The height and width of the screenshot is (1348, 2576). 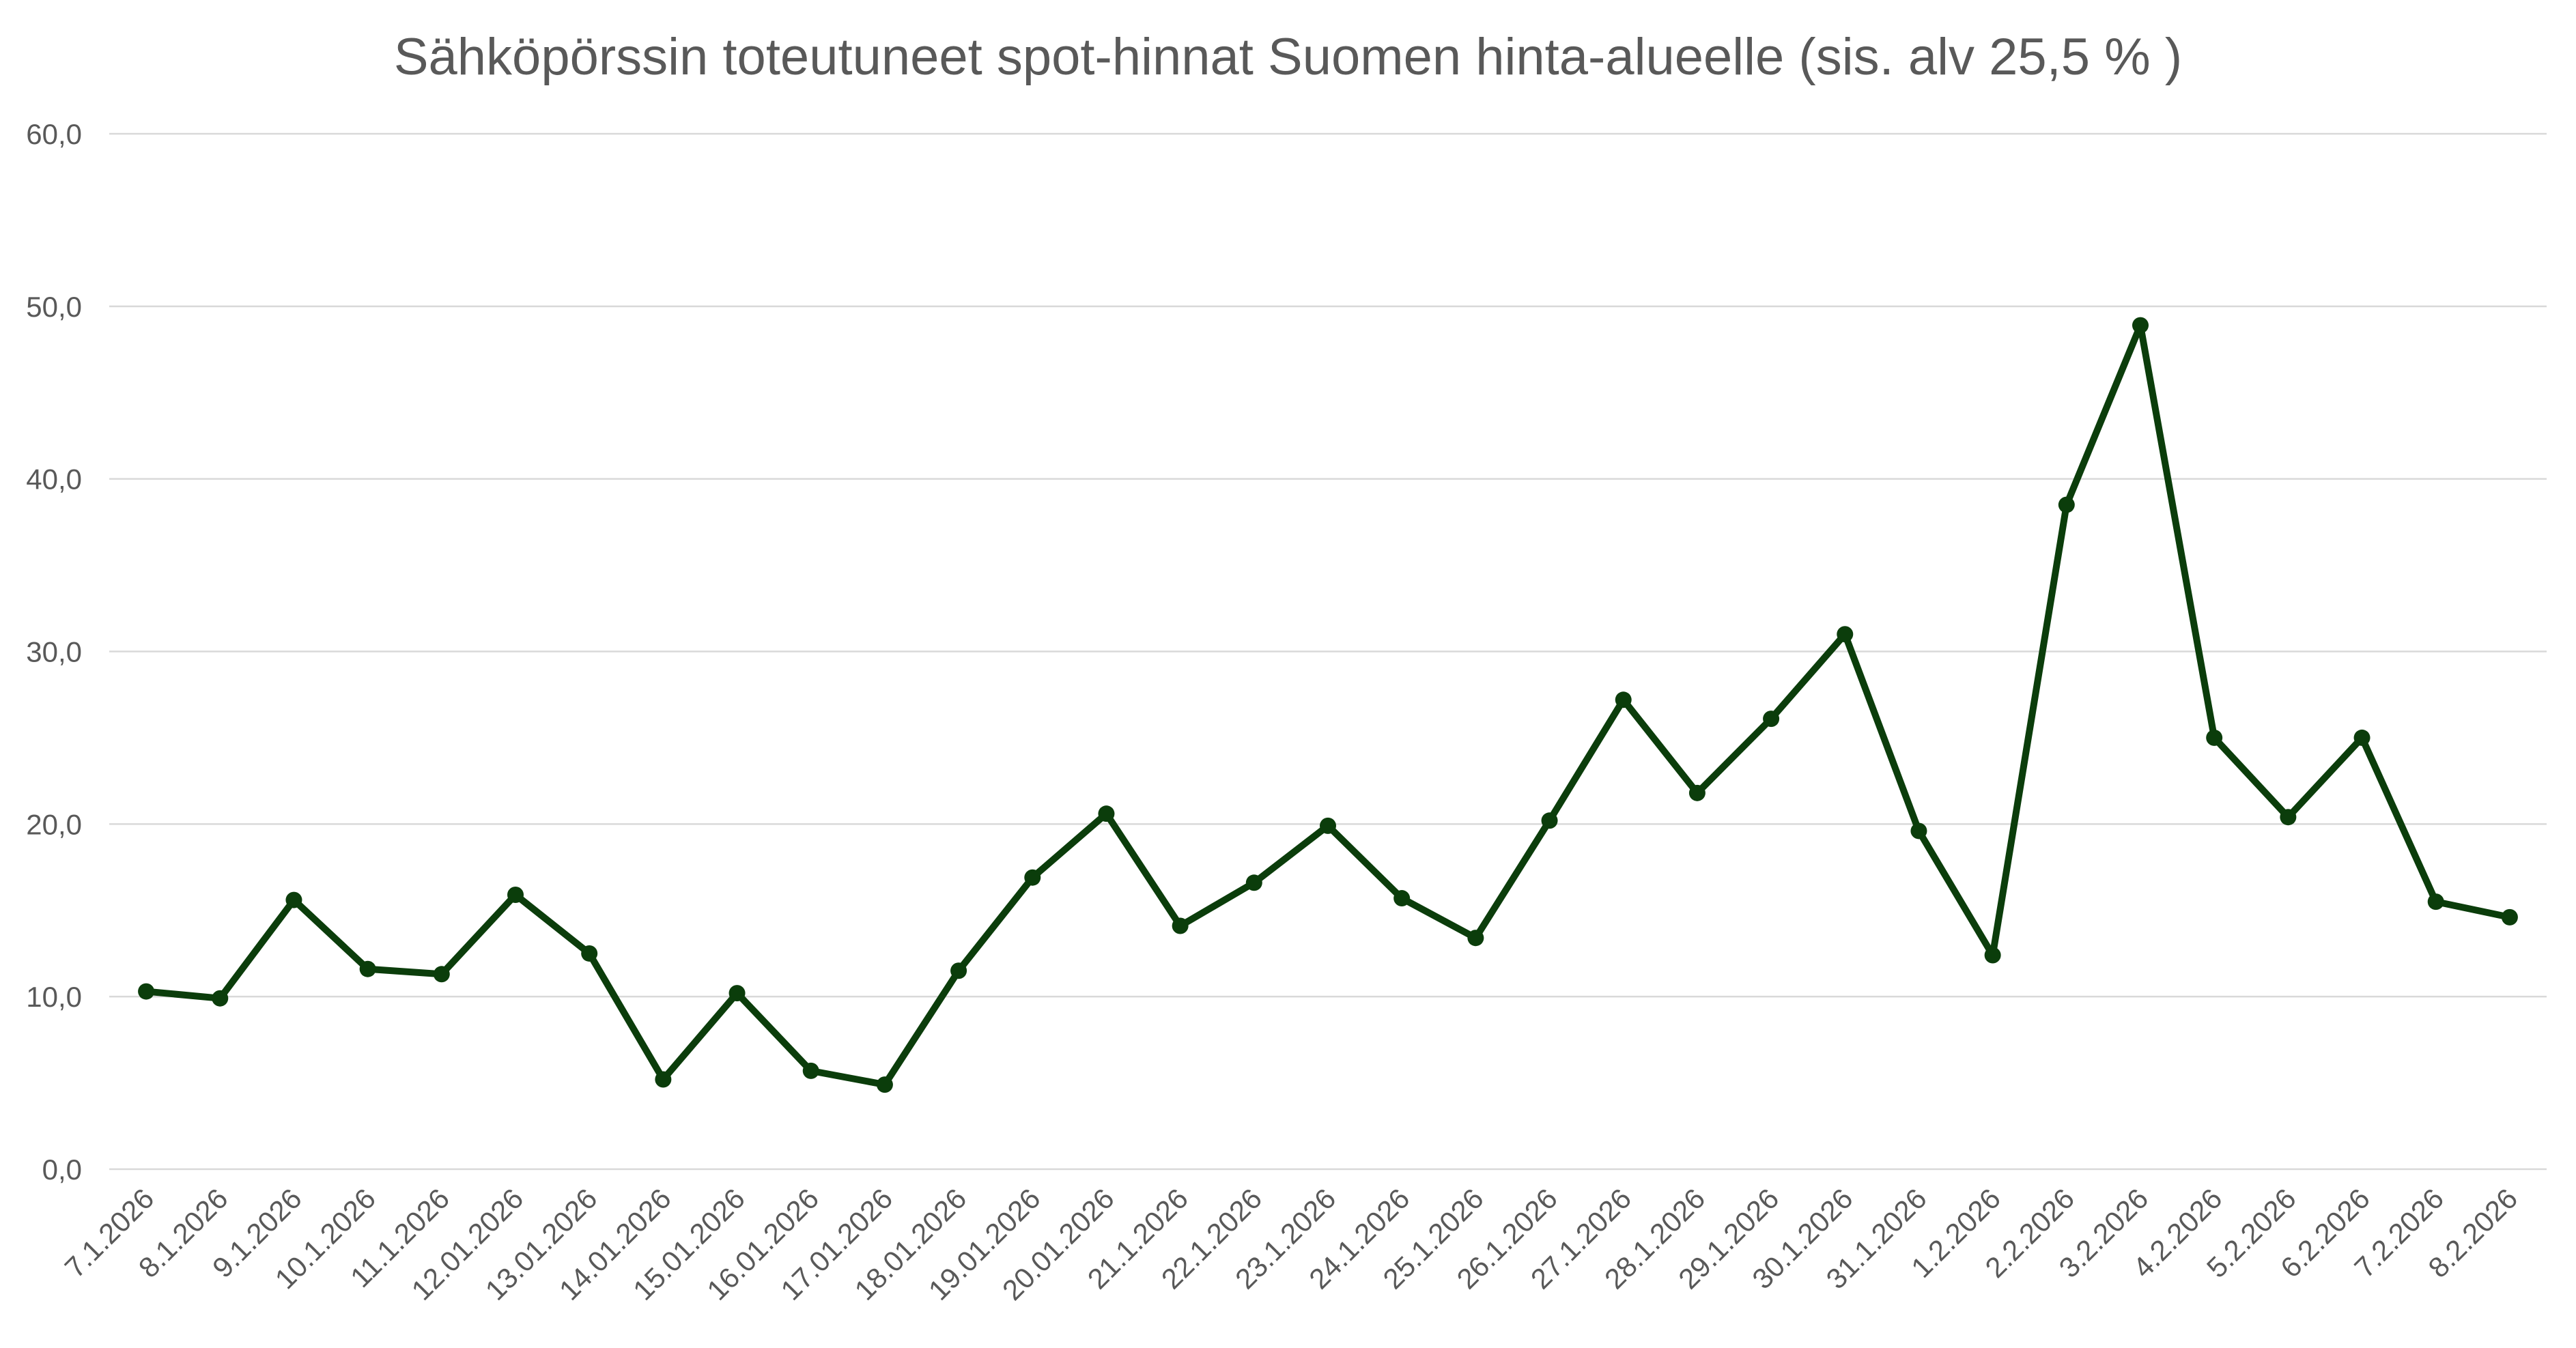 I want to click on y-tick-label: 60,0, so click(x=54, y=134).